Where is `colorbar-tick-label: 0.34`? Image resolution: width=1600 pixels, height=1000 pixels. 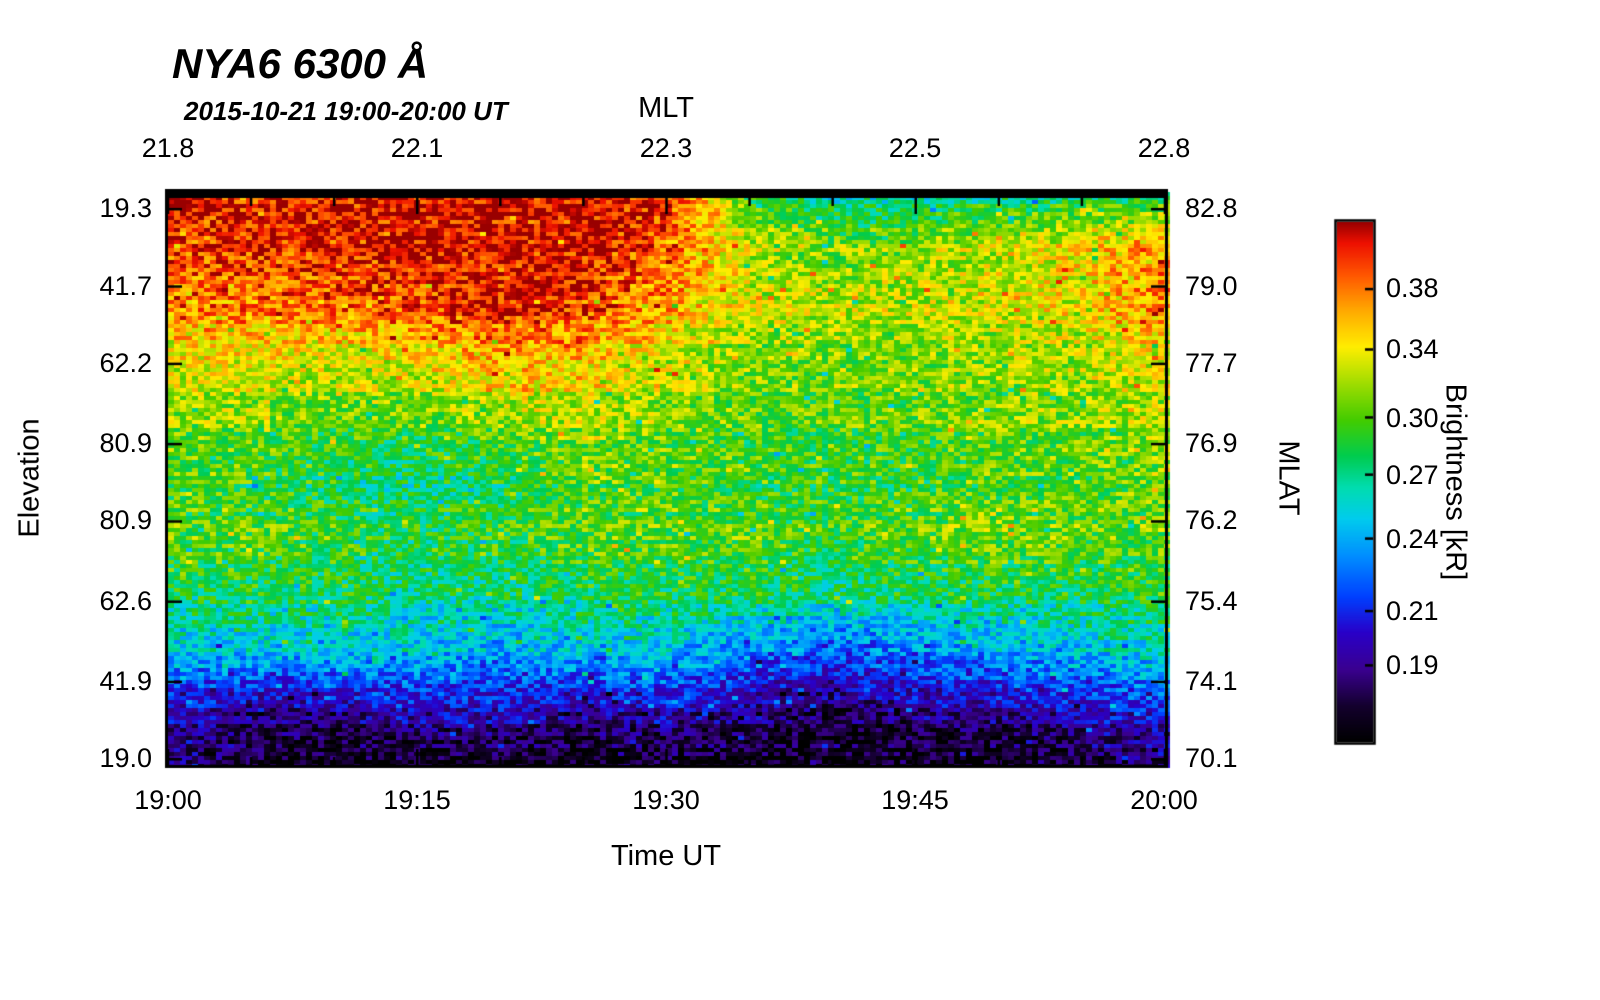
colorbar-tick-label: 0.34 is located at coordinates (1412, 349).